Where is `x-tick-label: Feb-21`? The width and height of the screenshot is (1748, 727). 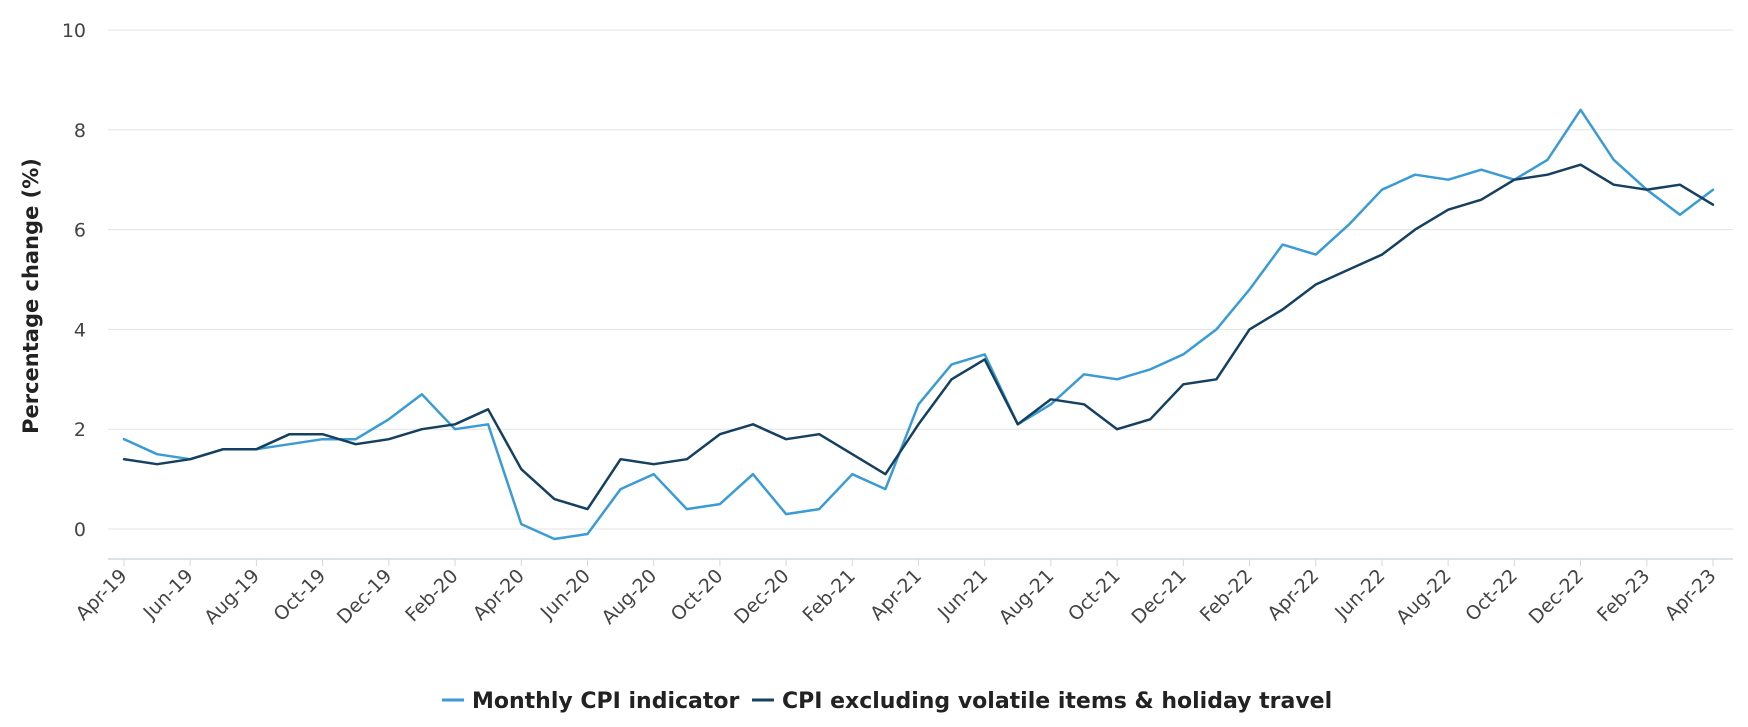
x-tick-label: Feb-21 is located at coordinates (829, 595).